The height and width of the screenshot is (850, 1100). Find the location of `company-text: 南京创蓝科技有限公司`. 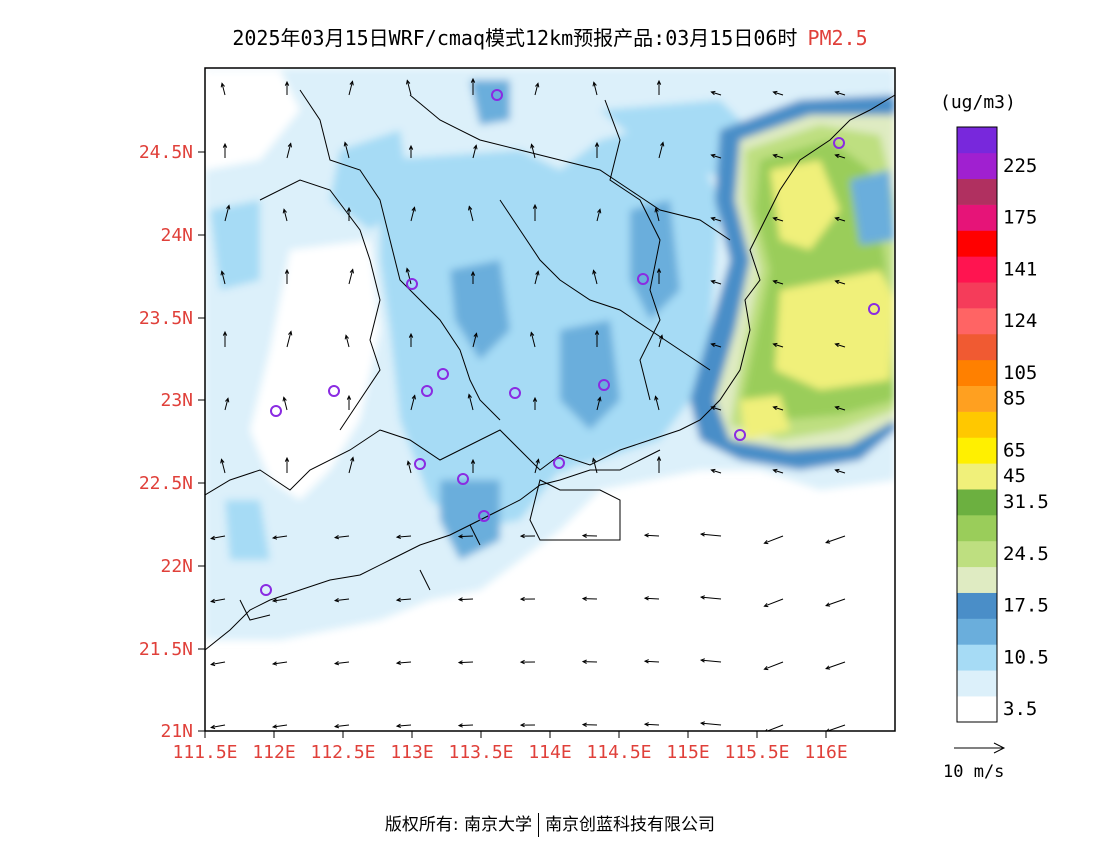

company-text: 南京创蓝科技有限公司 is located at coordinates (630, 825).